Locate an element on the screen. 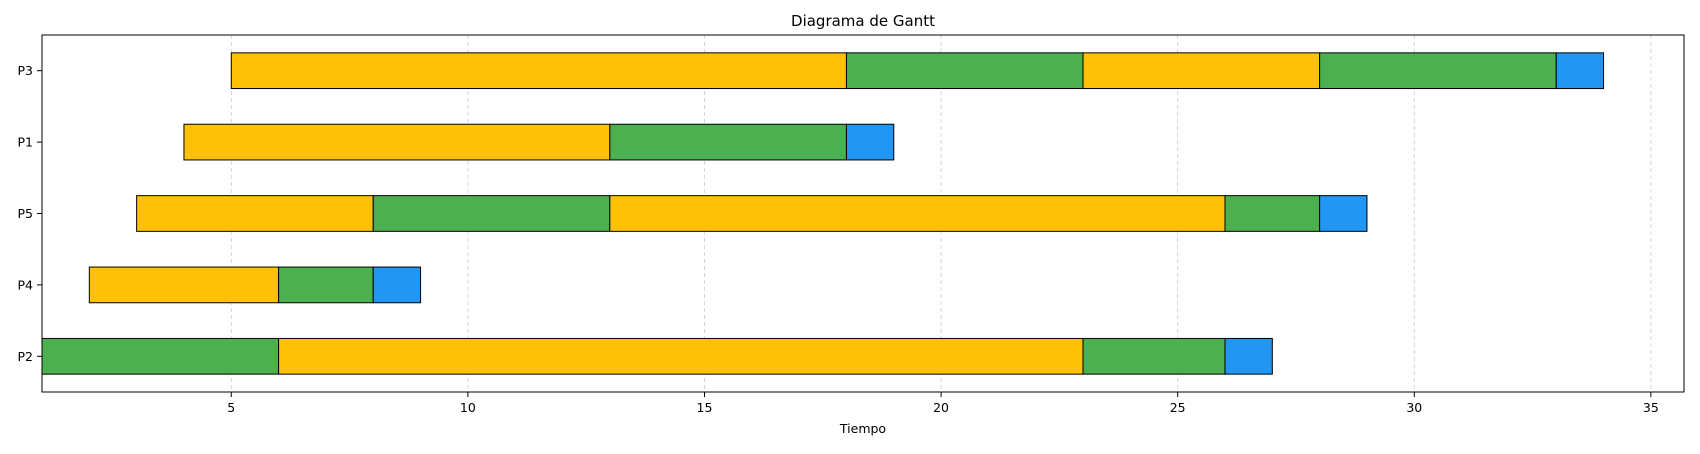 Image resolution: width=1700 pixels, height=454 pixels. y-tick-label-p4: P4 is located at coordinates (26, 284).